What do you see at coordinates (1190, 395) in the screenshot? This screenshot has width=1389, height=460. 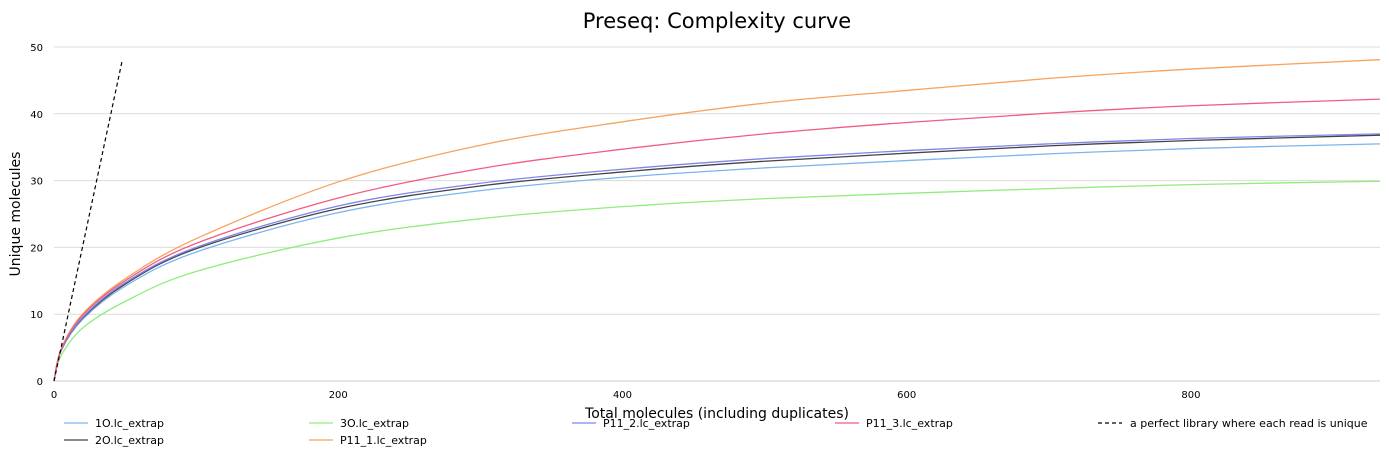 I see `x-tick-label: 800` at bounding box center [1190, 395].